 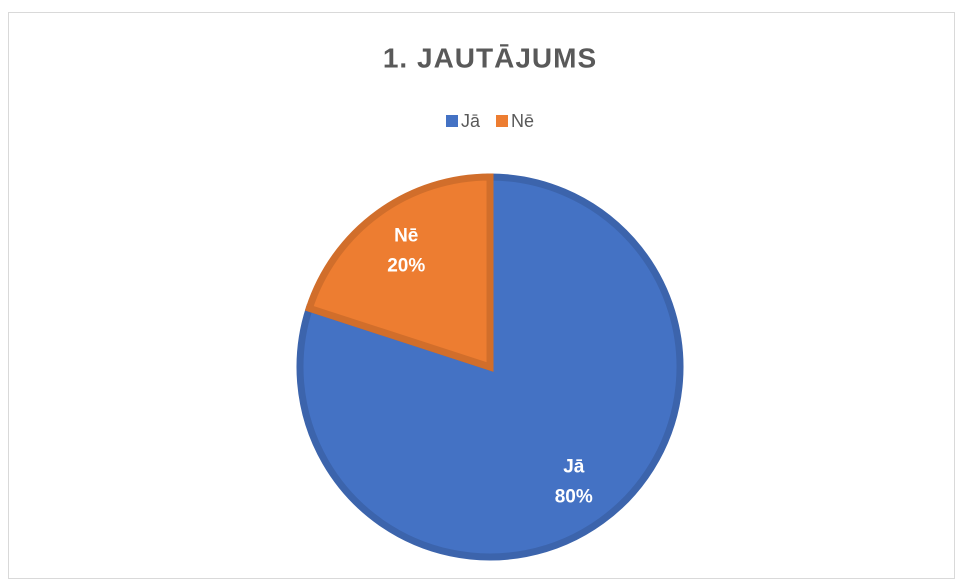 What do you see at coordinates (490, 57) in the screenshot?
I see `chart-title: 1. JAUTĀJUMS` at bounding box center [490, 57].